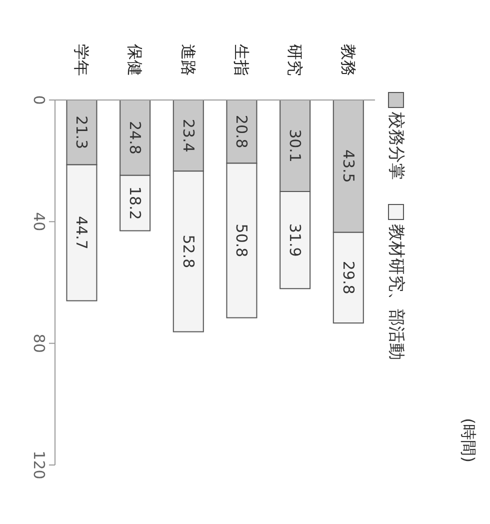  Describe the element at coordinates (188, 251) in the screenshot. I see `data-label: 52.8` at that location.